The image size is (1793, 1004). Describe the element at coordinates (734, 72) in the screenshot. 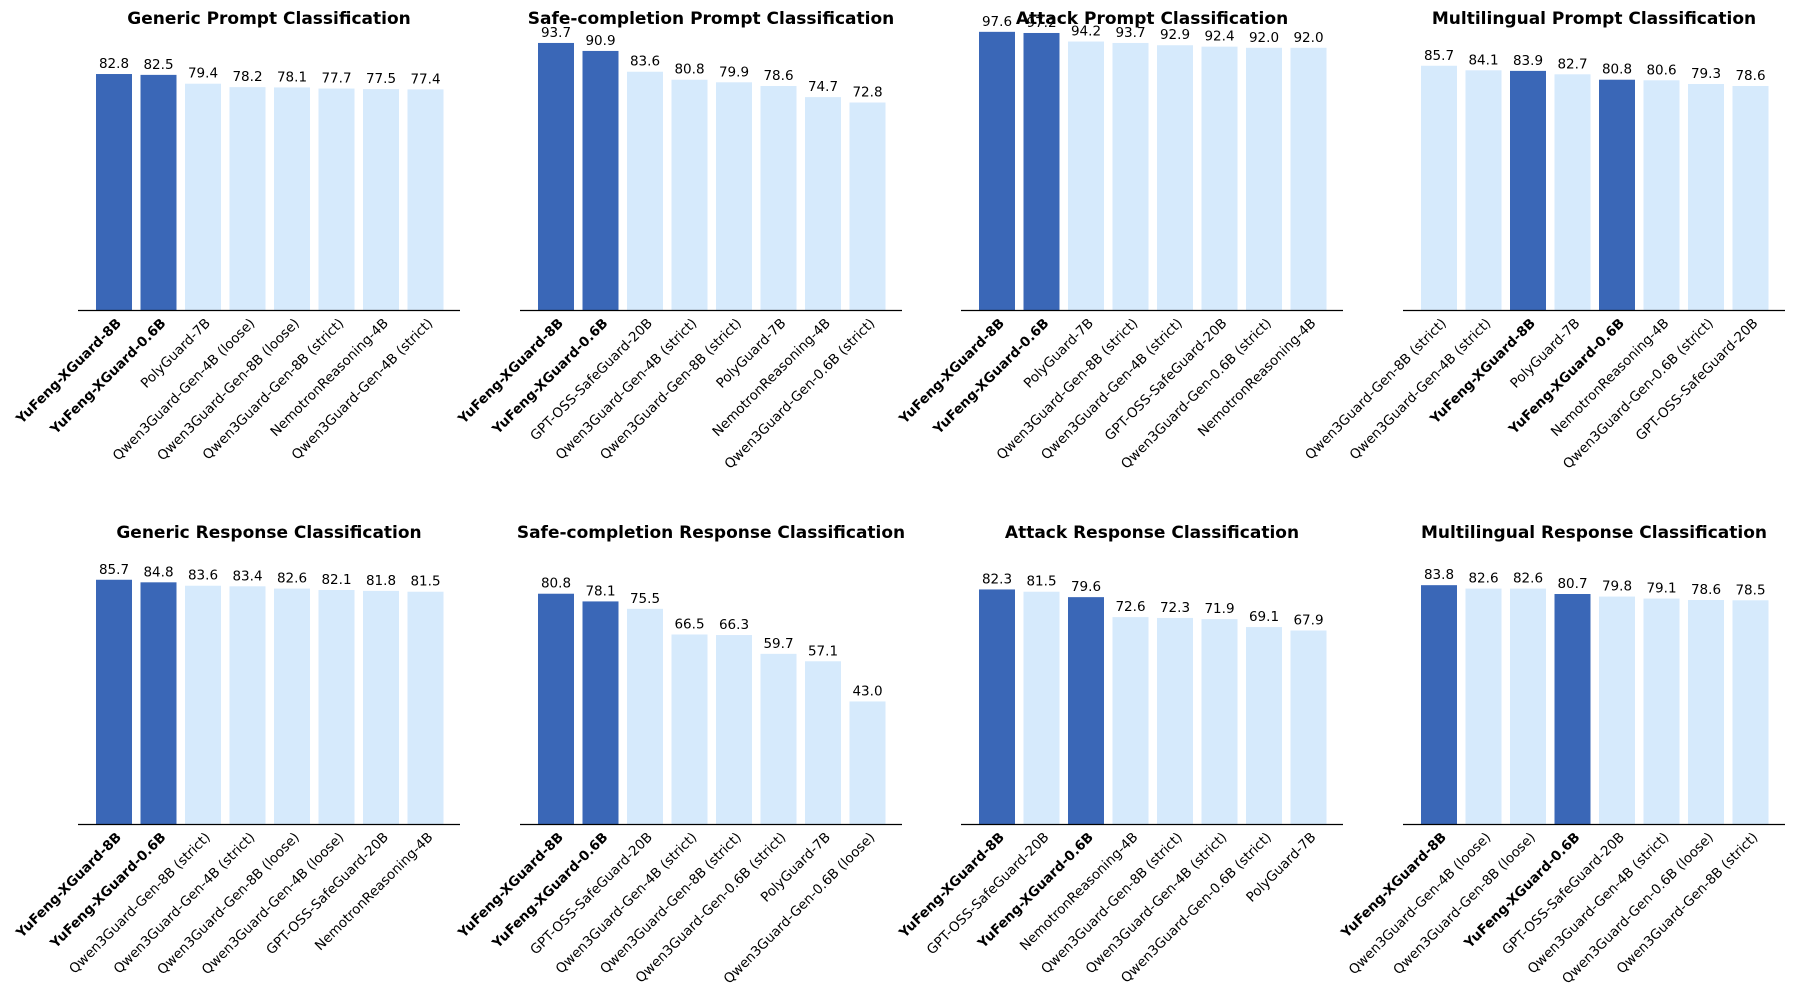

I see `bar-value-label: 79.9` at that location.